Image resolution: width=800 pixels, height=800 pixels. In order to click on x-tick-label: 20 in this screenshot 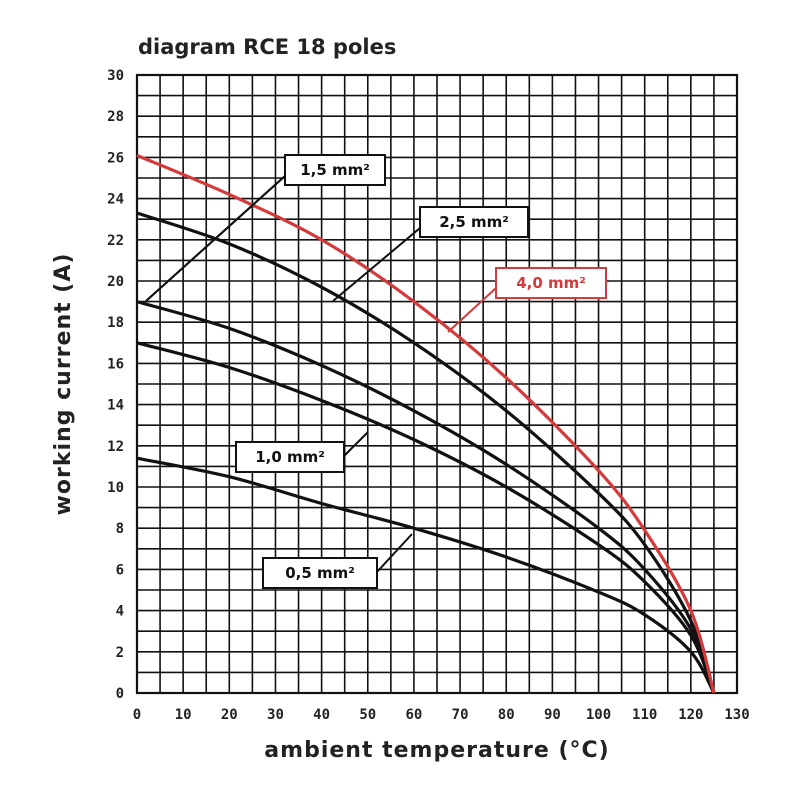, I will do `click(229, 715)`.